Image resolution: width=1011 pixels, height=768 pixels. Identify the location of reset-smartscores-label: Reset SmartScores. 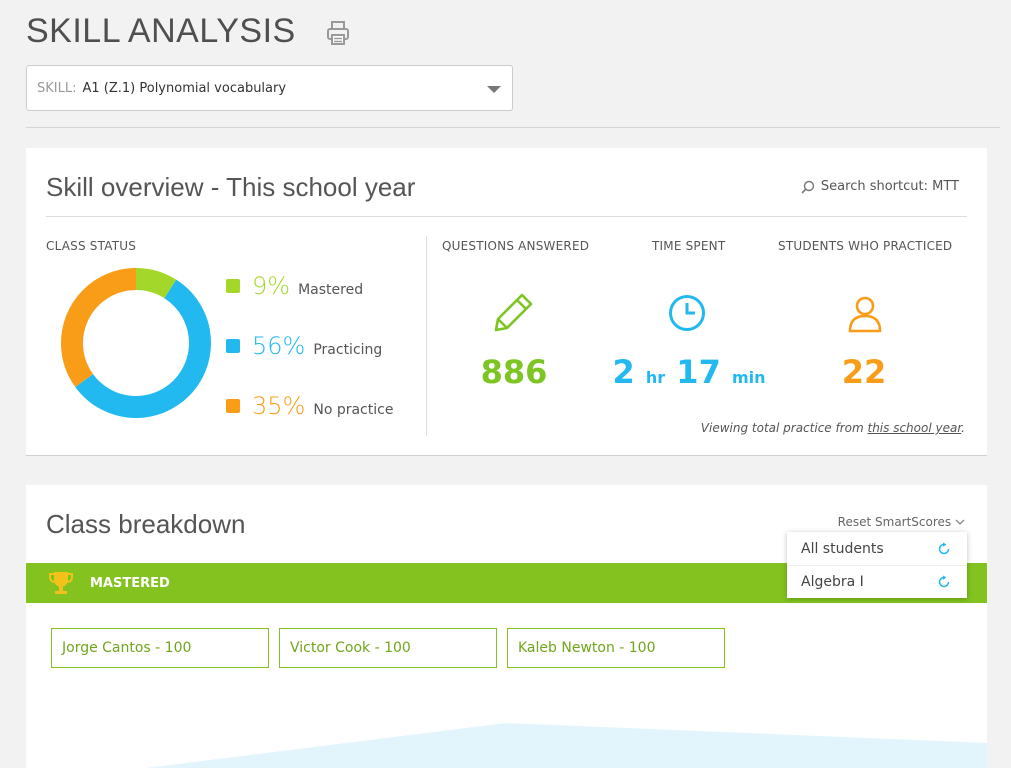
(894, 522).